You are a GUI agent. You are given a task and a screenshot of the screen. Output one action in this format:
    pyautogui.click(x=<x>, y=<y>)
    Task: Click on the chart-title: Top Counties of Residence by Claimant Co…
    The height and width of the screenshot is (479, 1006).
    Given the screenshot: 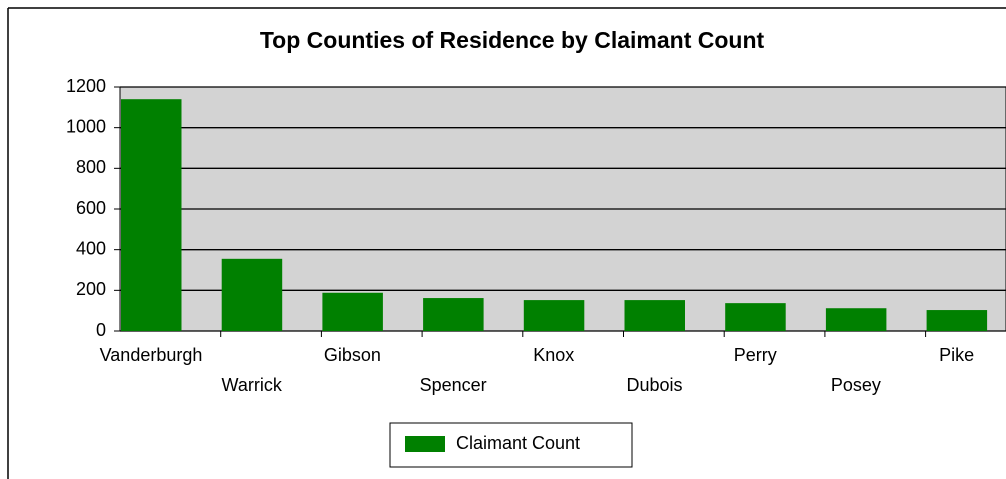 What is the action you would take?
    pyautogui.click(x=512, y=40)
    